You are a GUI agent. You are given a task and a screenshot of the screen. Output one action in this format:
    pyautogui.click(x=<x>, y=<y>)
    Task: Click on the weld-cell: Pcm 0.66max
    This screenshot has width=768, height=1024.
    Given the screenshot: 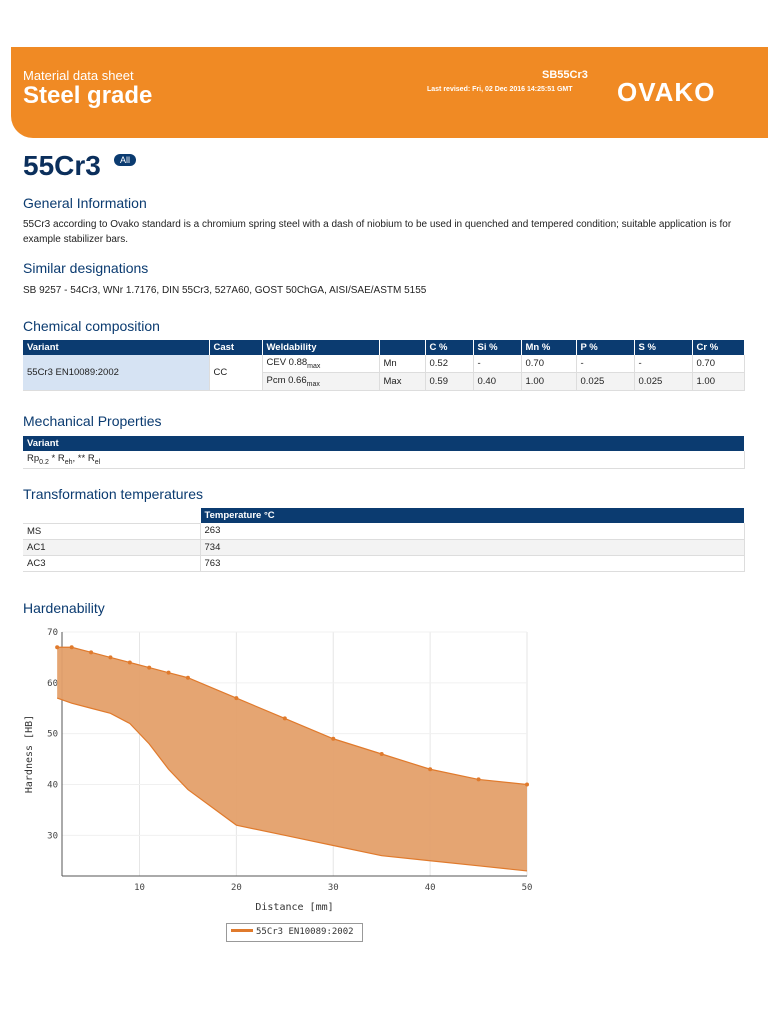 What is the action you would take?
    pyautogui.click(x=321, y=381)
    